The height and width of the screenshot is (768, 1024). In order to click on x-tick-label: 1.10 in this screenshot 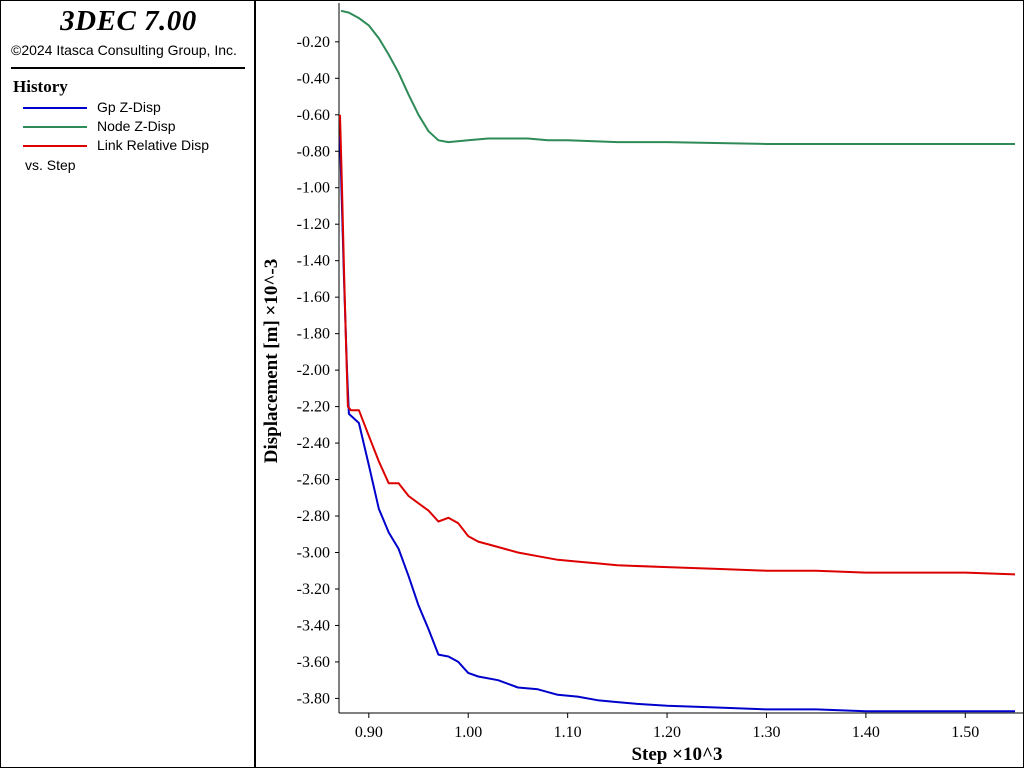, I will do `click(568, 732)`.